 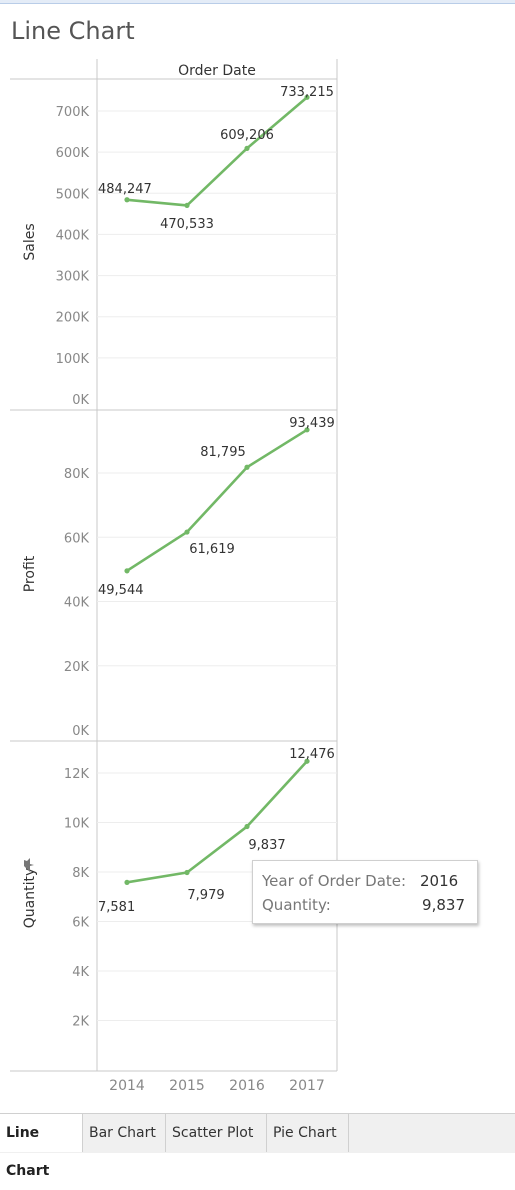 What do you see at coordinates (247, 1086) in the screenshot?
I see `x-tick-label: 2016` at bounding box center [247, 1086].